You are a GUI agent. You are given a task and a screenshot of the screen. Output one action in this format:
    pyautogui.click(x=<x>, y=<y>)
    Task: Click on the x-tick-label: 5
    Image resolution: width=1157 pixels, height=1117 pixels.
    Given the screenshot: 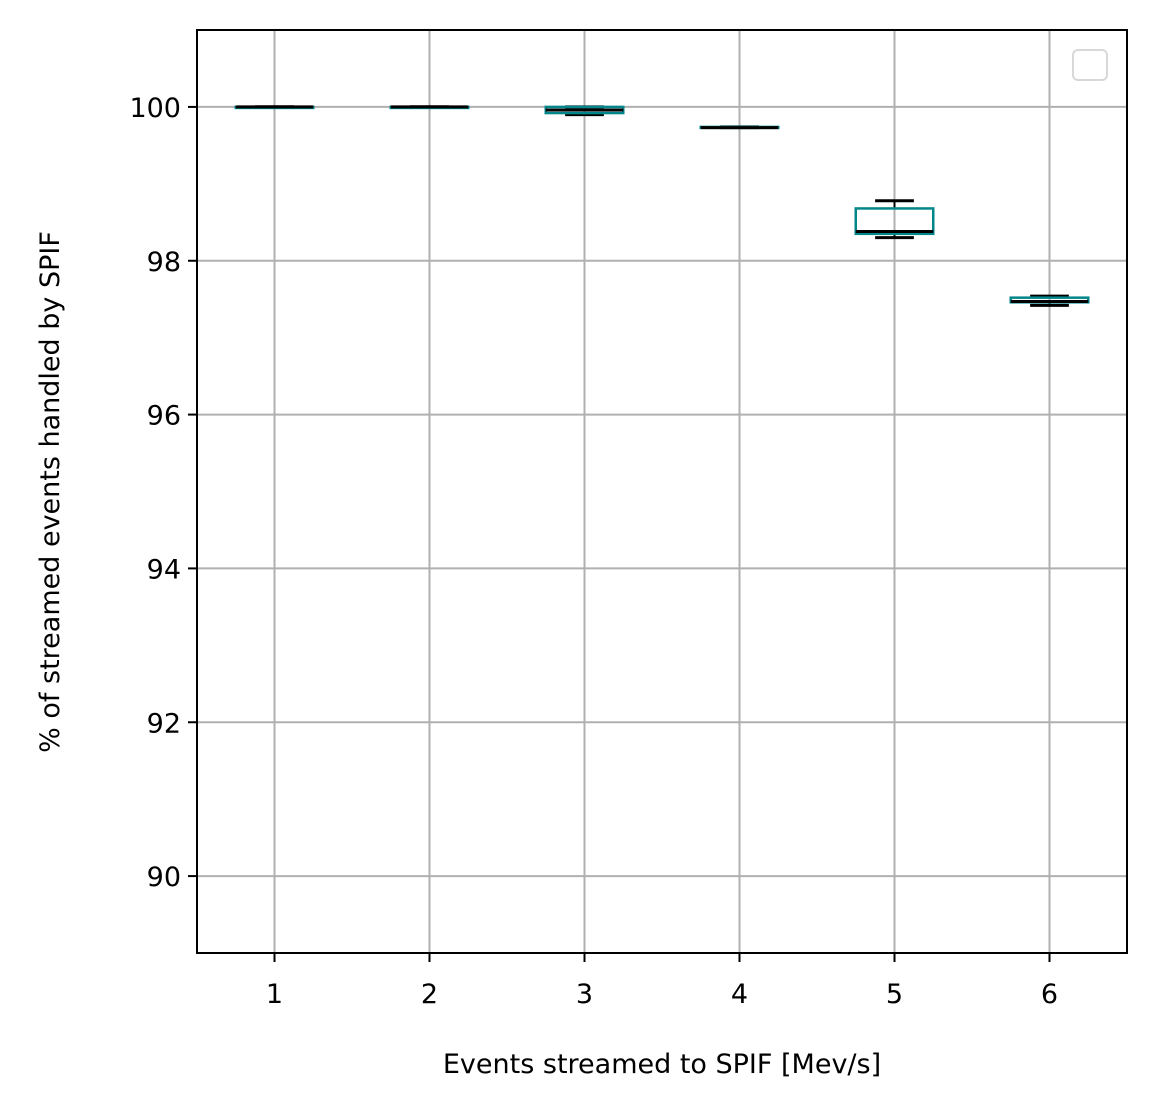 What is the action you would take?
    pyautogui.click(x=894, y=994)
    